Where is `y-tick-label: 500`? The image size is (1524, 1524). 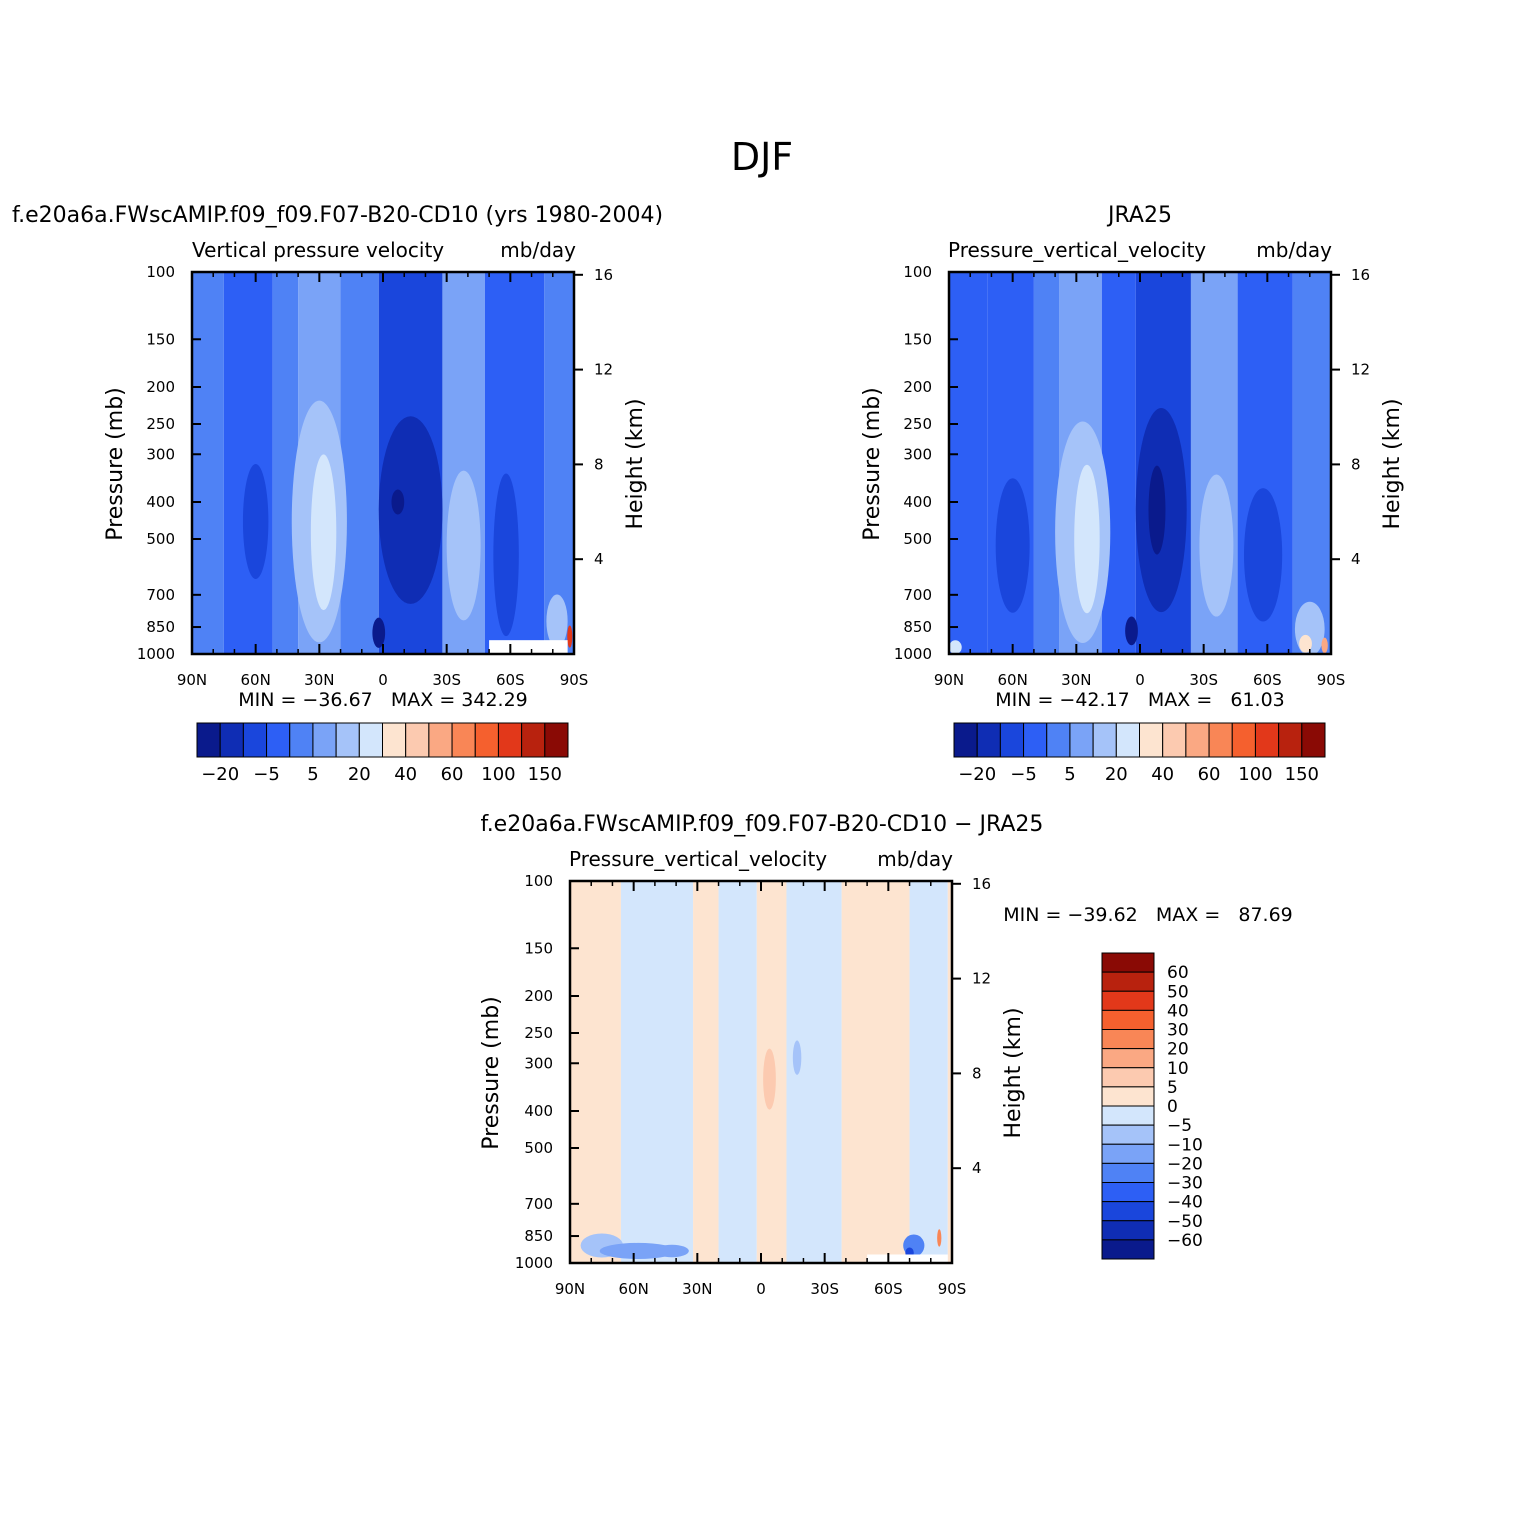
y-tick-label: 500 is located at coordinates (917, 539).